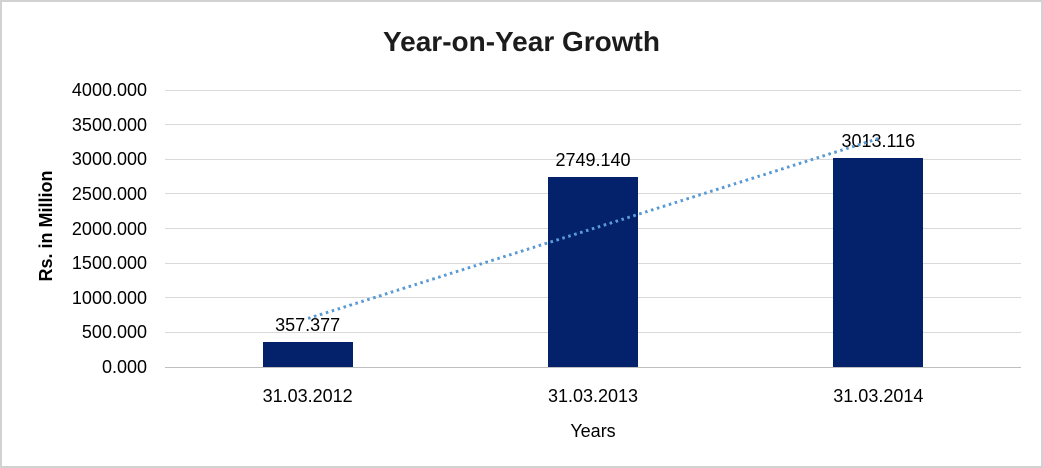  Describe the element at coordinates (109, 193) in the screenshot. I see `y-tick-label: 2500.000` at that location.